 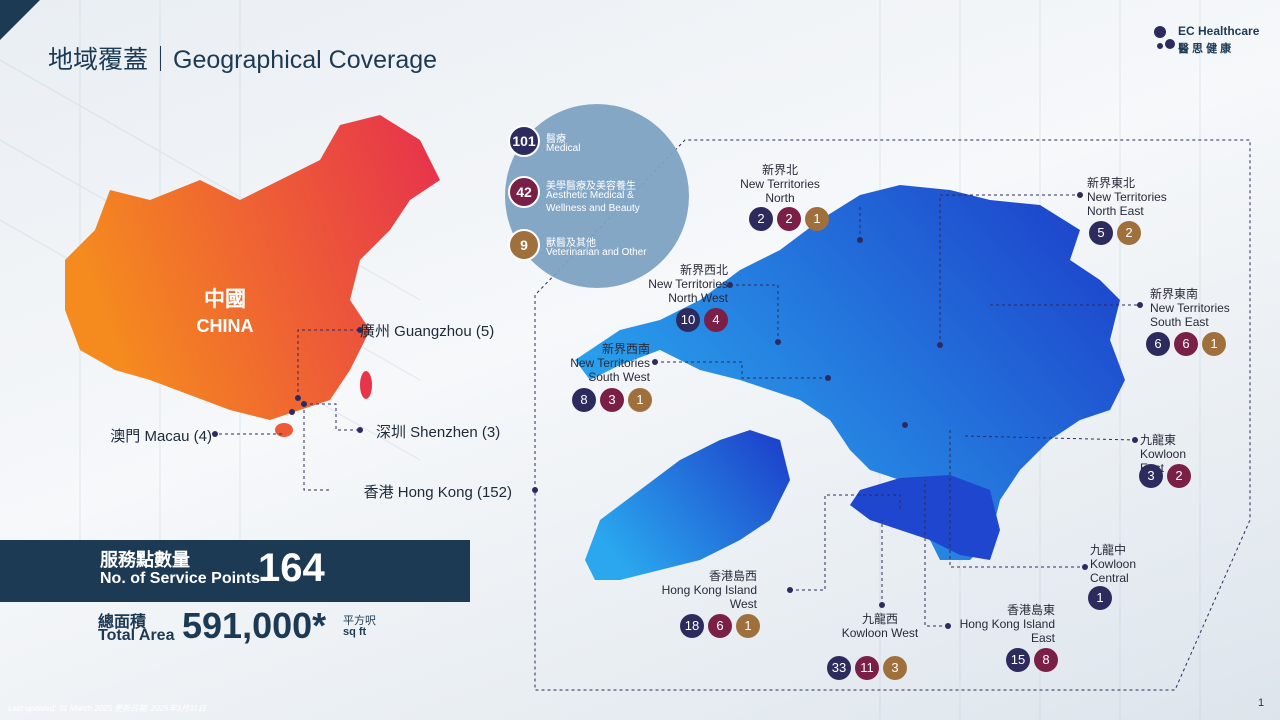 I want to click on region-en: New Territories North West, so click(x=688, y=291).